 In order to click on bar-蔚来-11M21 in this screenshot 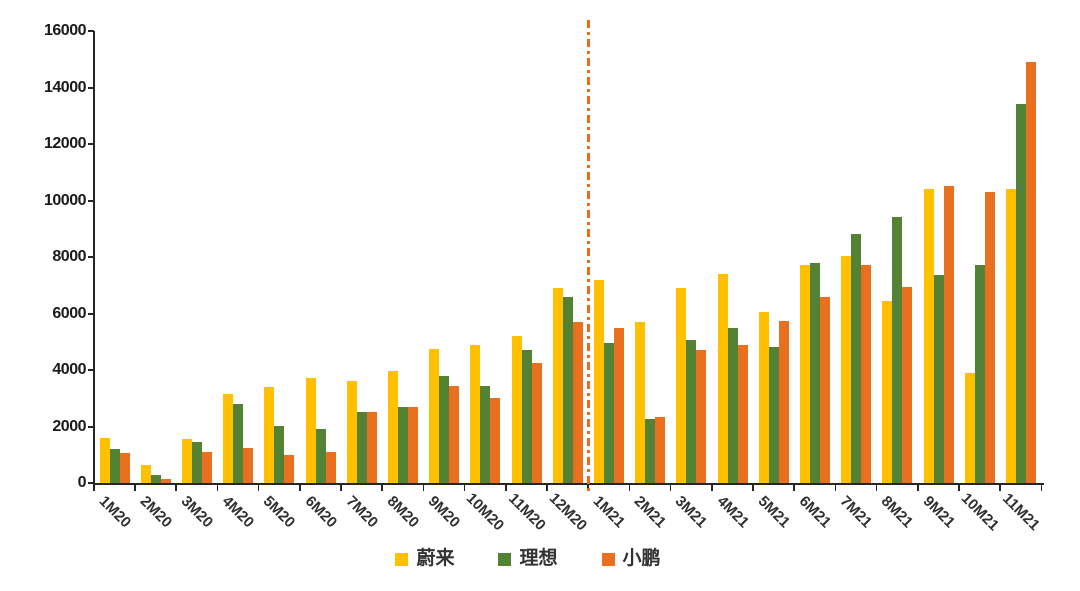, I will do `click(1011, 336)`.